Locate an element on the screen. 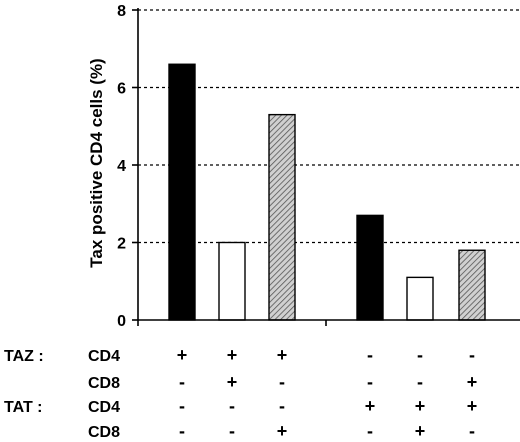 The height and width of the screenshot is (442, 520). treatment-symbol-r3-c4: + is located at coordinates (420, 431).